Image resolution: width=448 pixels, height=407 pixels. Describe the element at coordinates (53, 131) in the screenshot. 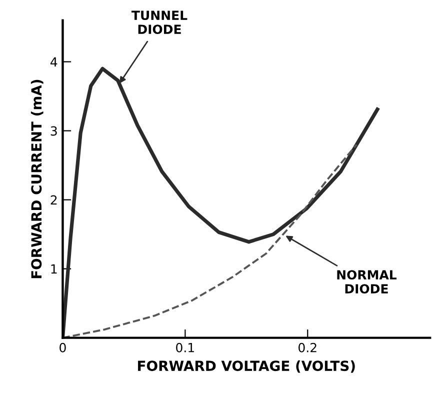

I see `y-tick-label: 3` at that location.